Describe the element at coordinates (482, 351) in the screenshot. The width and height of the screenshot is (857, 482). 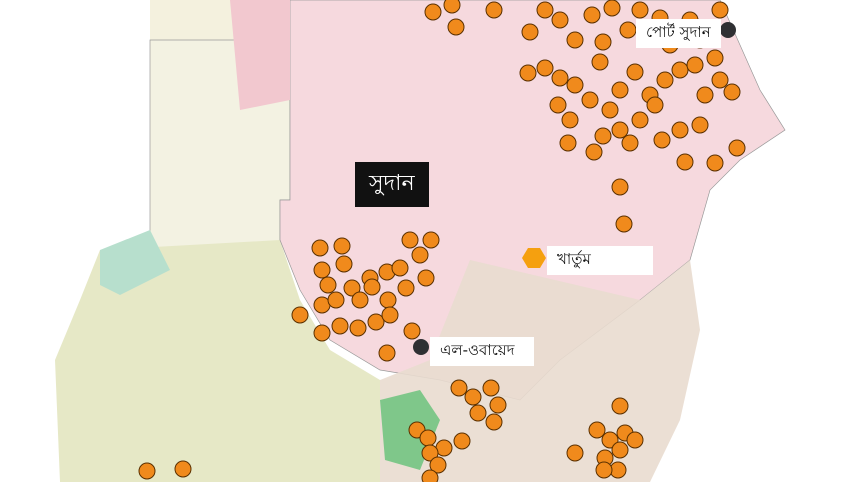
I see `city-label-el-obeid: এল-ওবায়েদ` at that location.